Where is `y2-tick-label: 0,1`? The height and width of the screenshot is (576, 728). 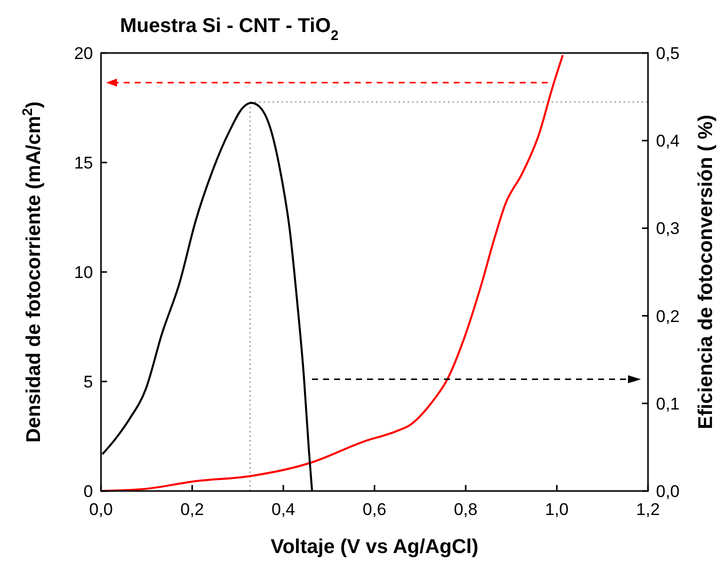
y2-tick-label: 0,1 is located at coordinates (668, 404).